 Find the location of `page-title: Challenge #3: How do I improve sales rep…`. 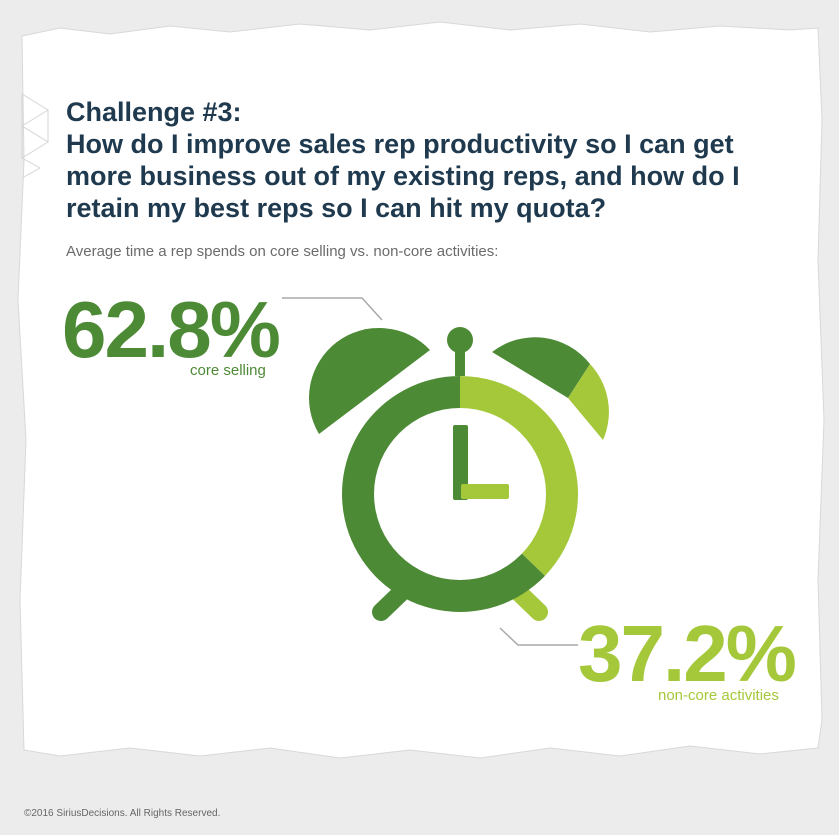

page-title: Challenge #3: How do I improve sales rep… is located at coordinates (436, 160).